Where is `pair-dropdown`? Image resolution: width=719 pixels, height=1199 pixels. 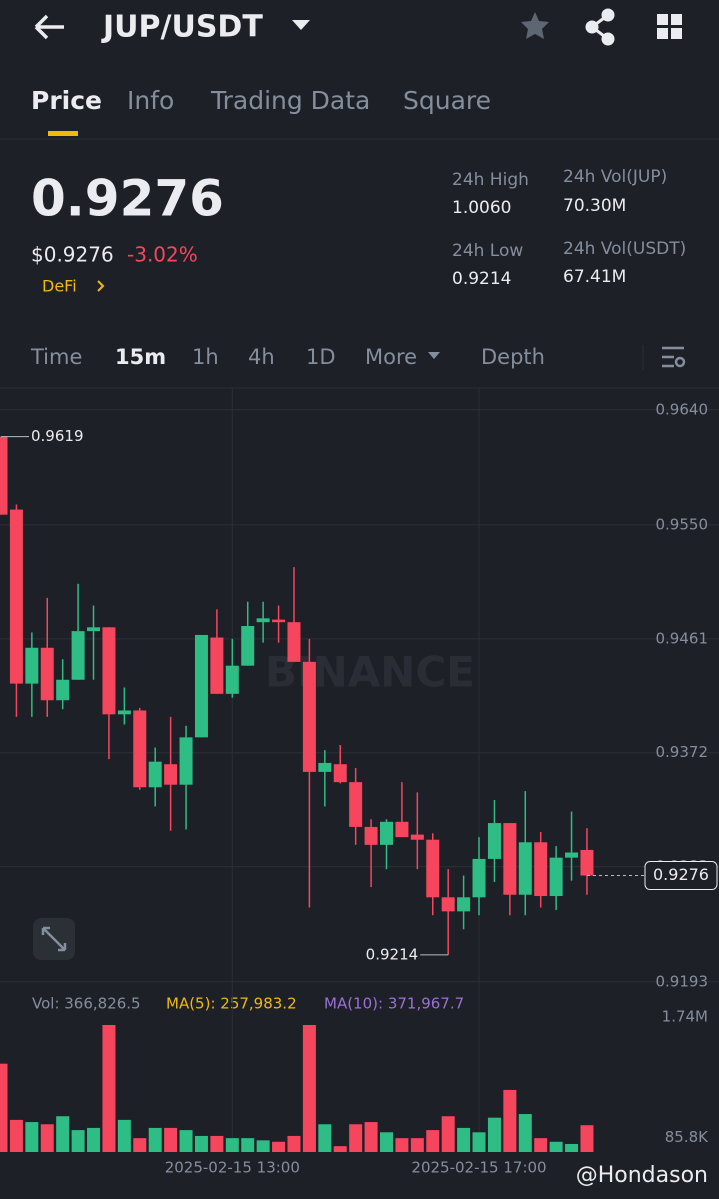 pair-dropdown is located at coordinates (301, 25).